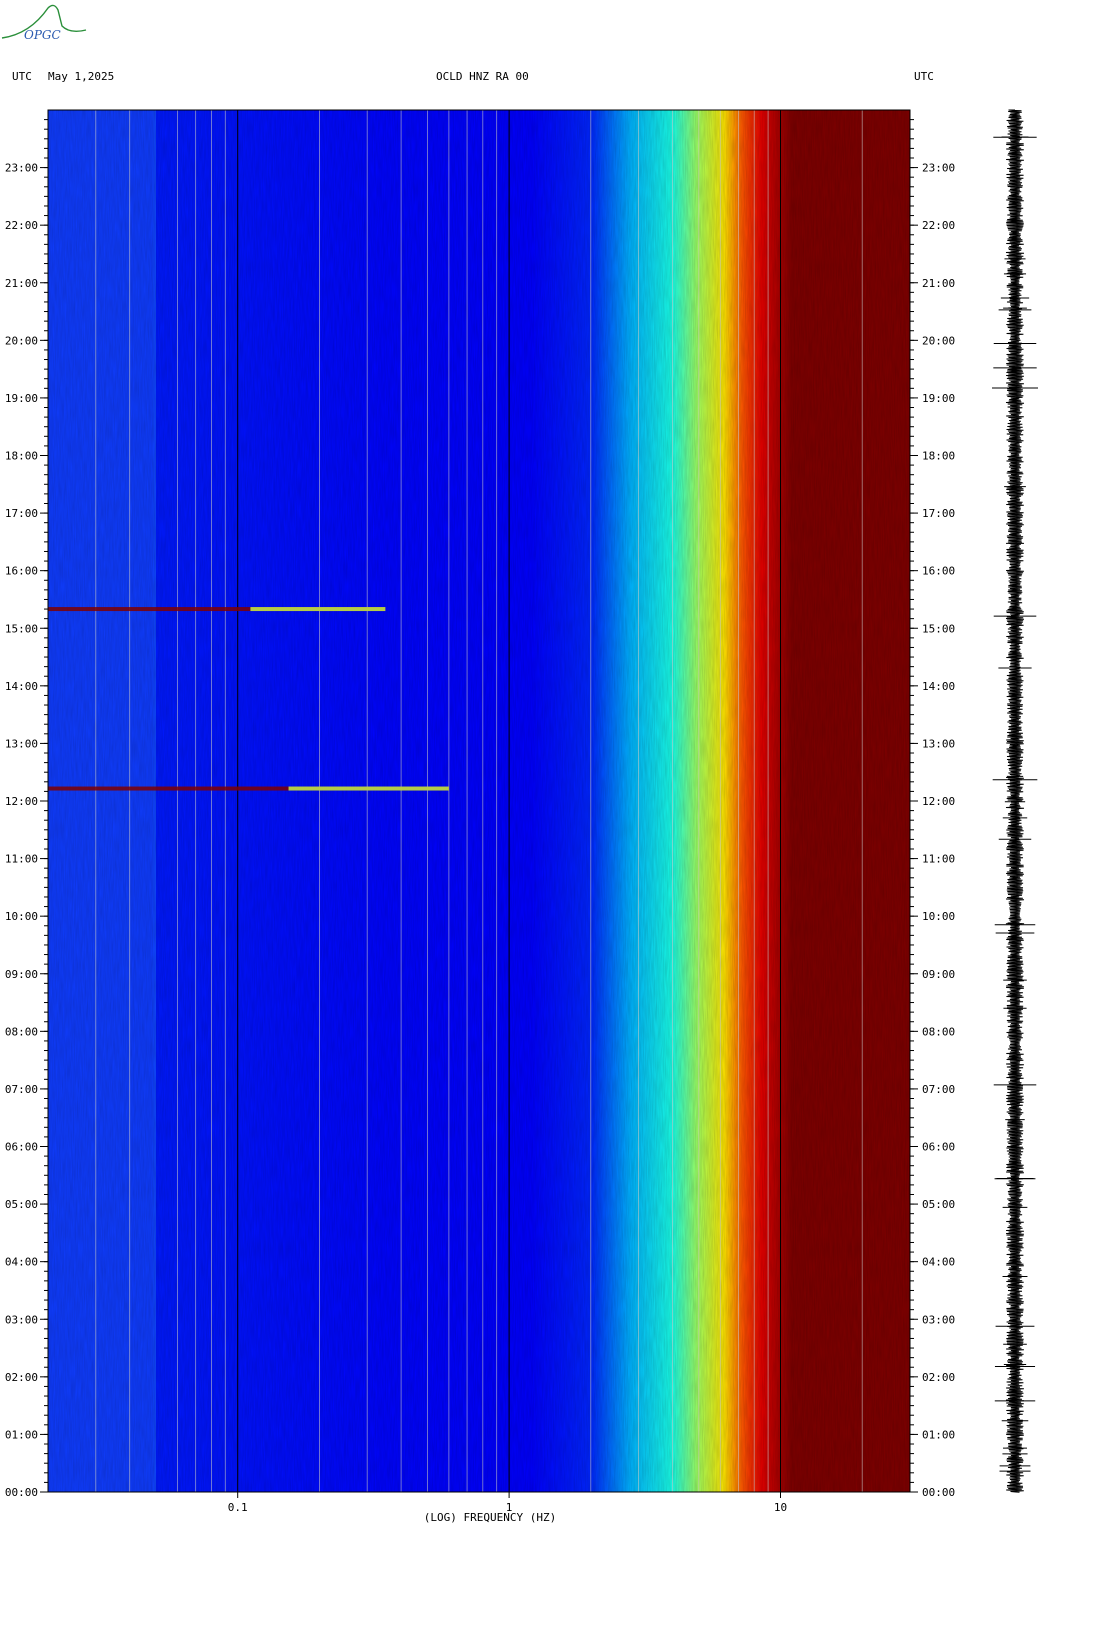  I want to click on opgc-logo: OPGC, so click(44, 23).